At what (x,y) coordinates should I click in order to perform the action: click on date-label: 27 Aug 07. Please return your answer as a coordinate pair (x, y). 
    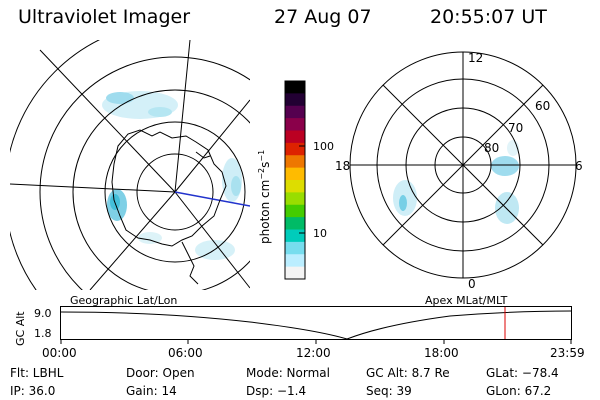
    Looking at the image, I should click on (323, 17).